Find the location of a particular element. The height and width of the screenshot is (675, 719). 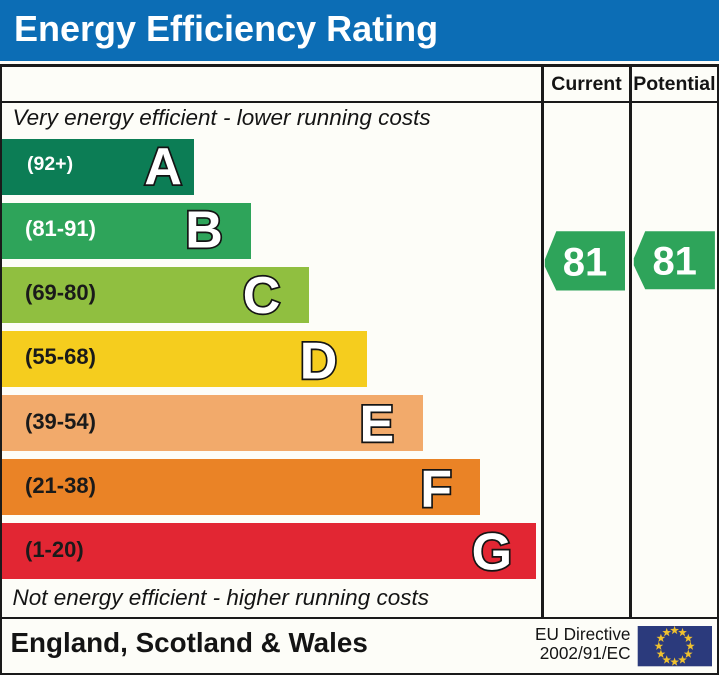

svg-text: F is located at coordinates (436, 490).